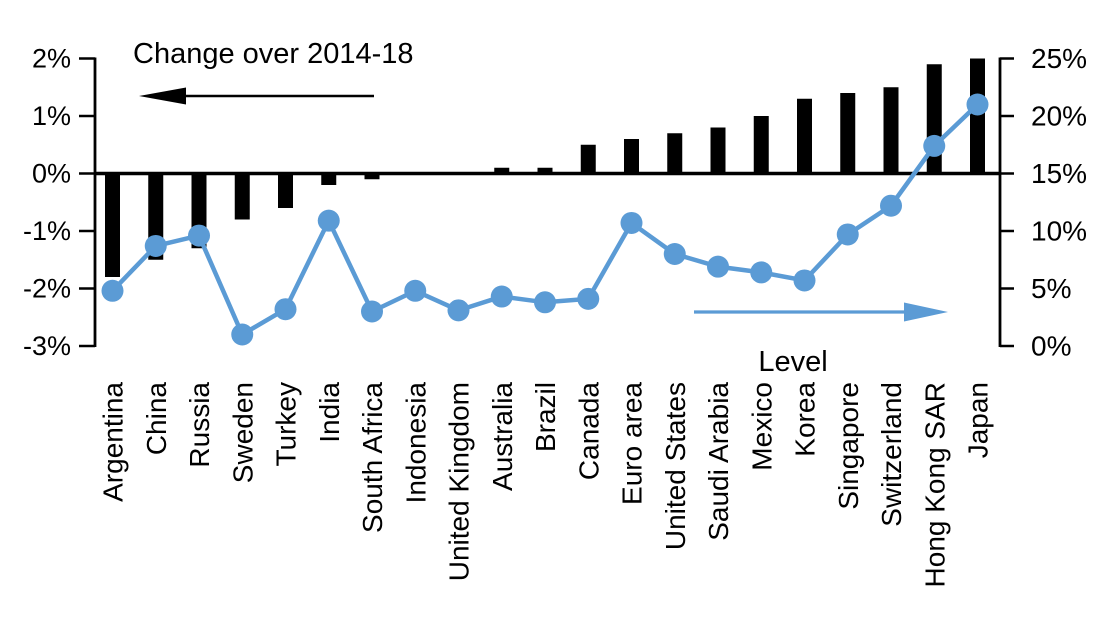 The height and width of the screenshot is (619, 1102). I want to click on x-axis-label: Mexico, so click(761, 426).